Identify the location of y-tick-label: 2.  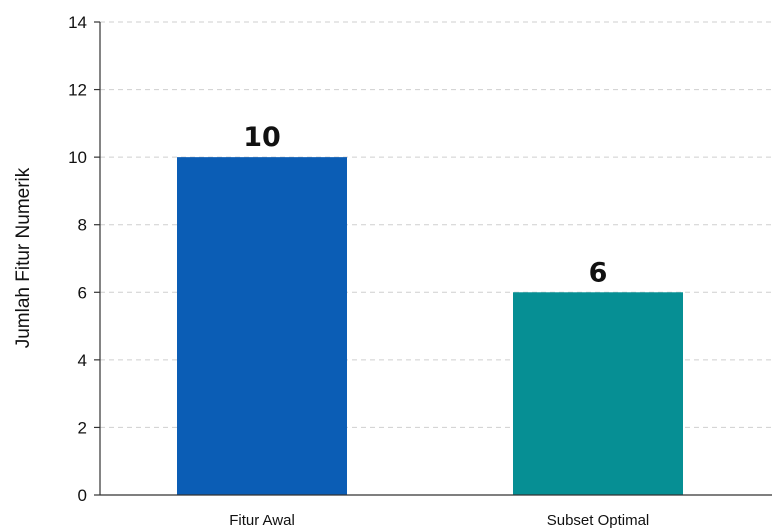
(82, 427).